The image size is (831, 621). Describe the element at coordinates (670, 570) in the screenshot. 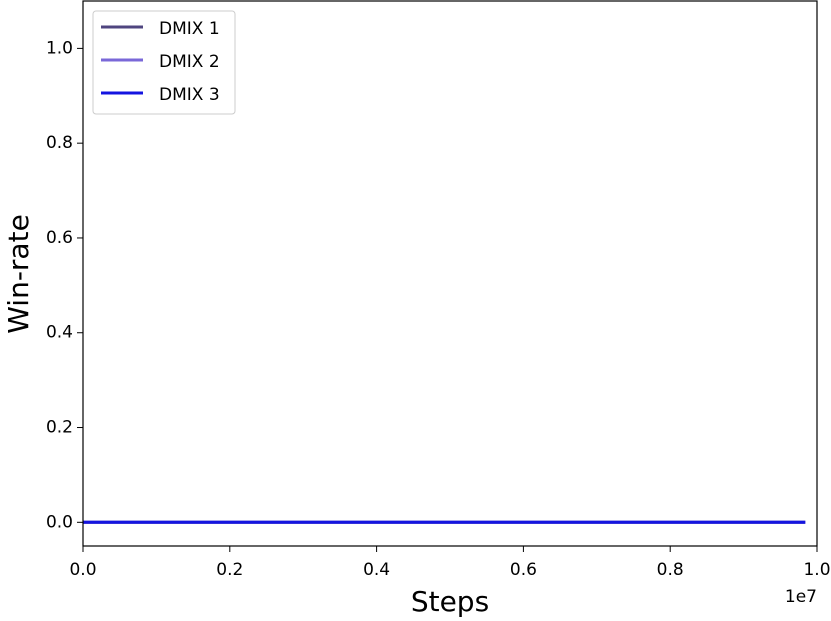

I see `x-tick-label: 0.8` at that location.